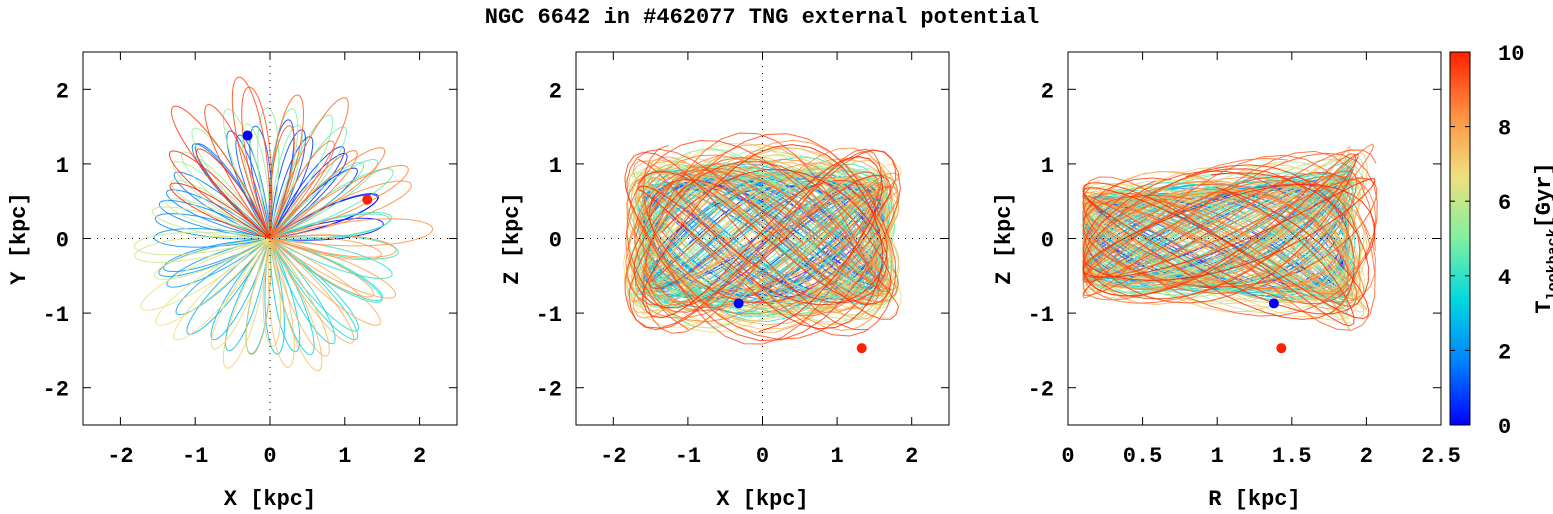  I want to click on colorbar-tick-label: 10, so click(1511, 54).